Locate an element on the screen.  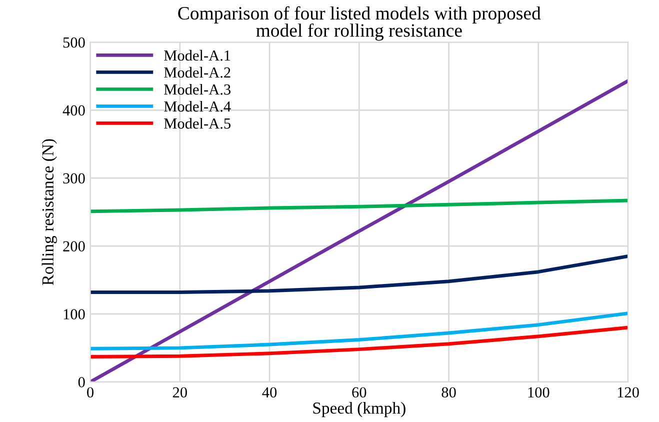
legend-label: Model-A.4 is located at coordinates (197, 106).